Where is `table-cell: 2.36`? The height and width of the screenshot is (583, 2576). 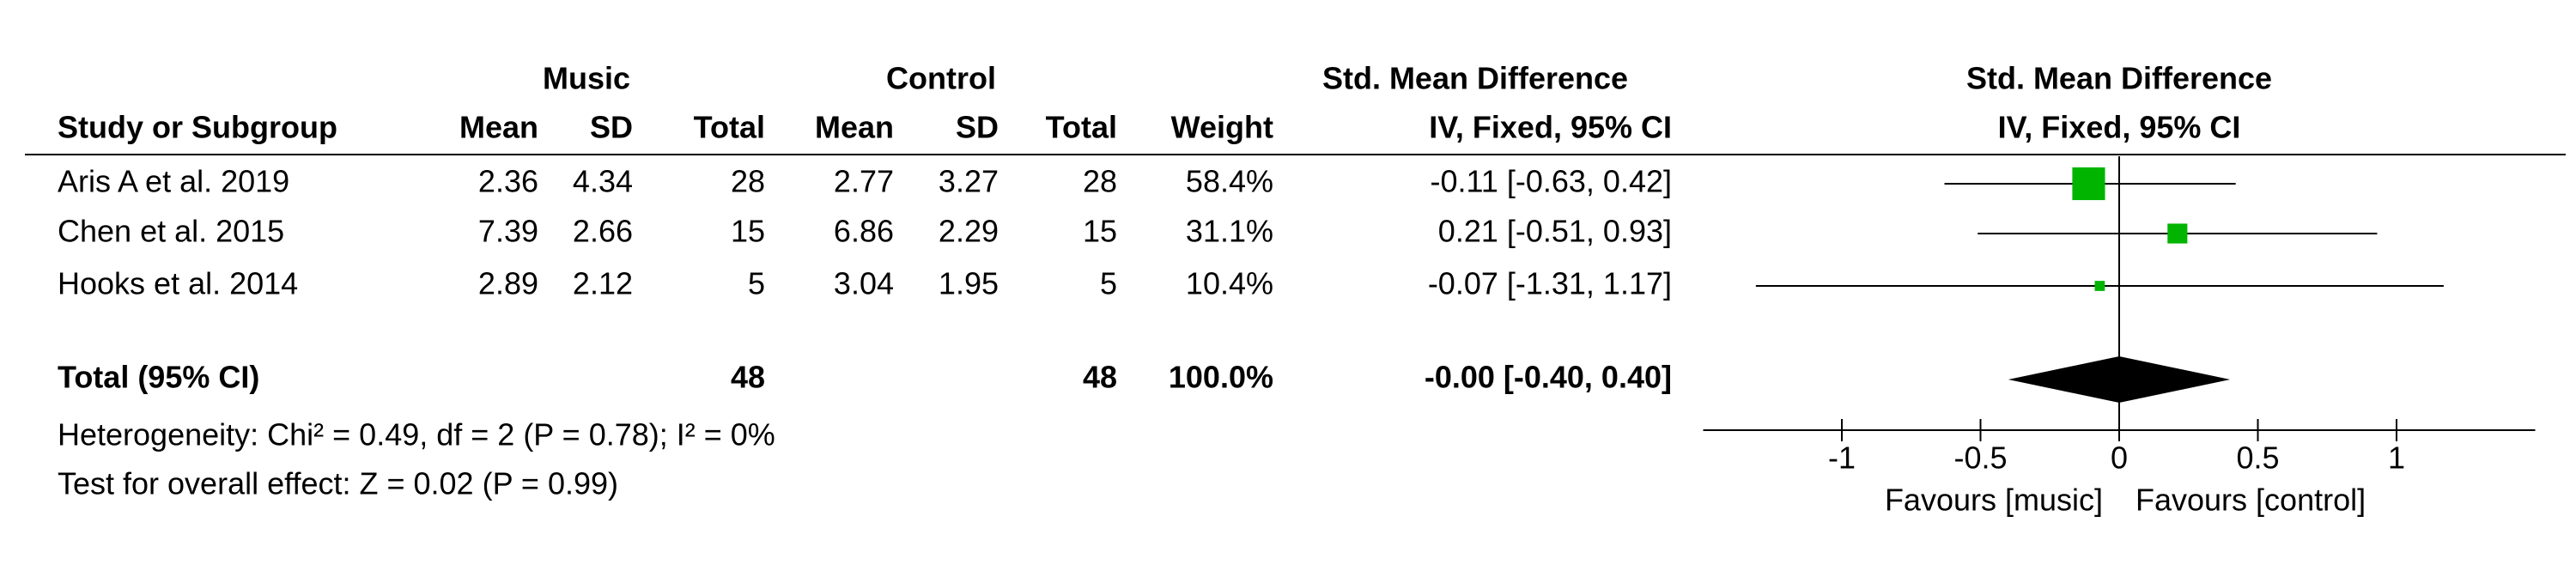 table-cell: 2.36 is located at coordinates (508, 181).